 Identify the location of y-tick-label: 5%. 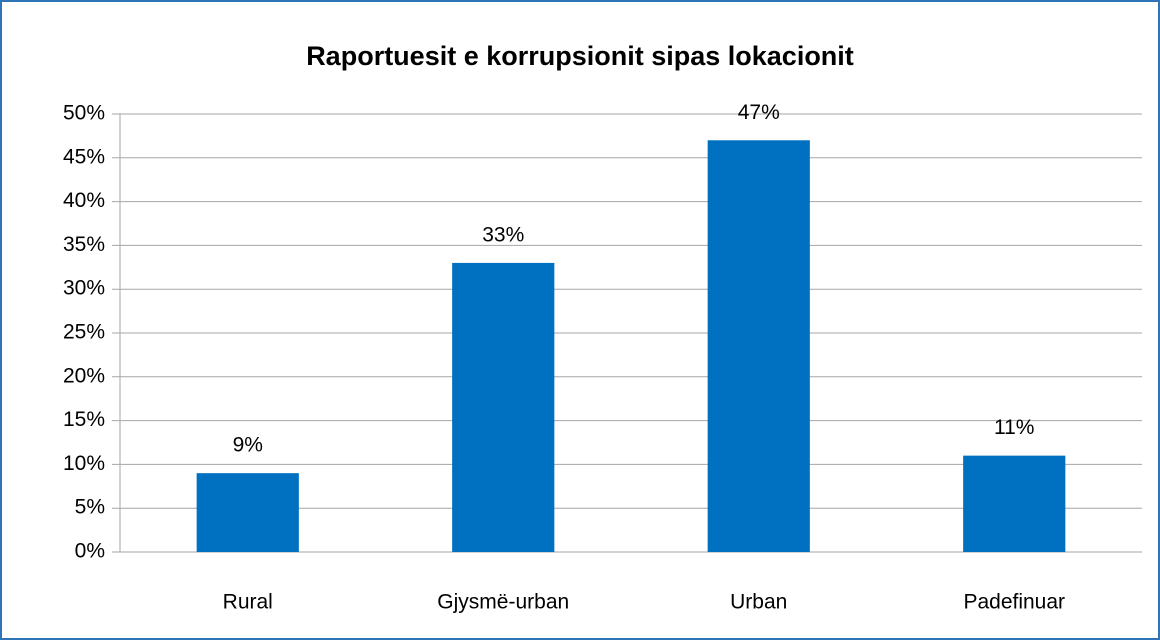
(90, 507).